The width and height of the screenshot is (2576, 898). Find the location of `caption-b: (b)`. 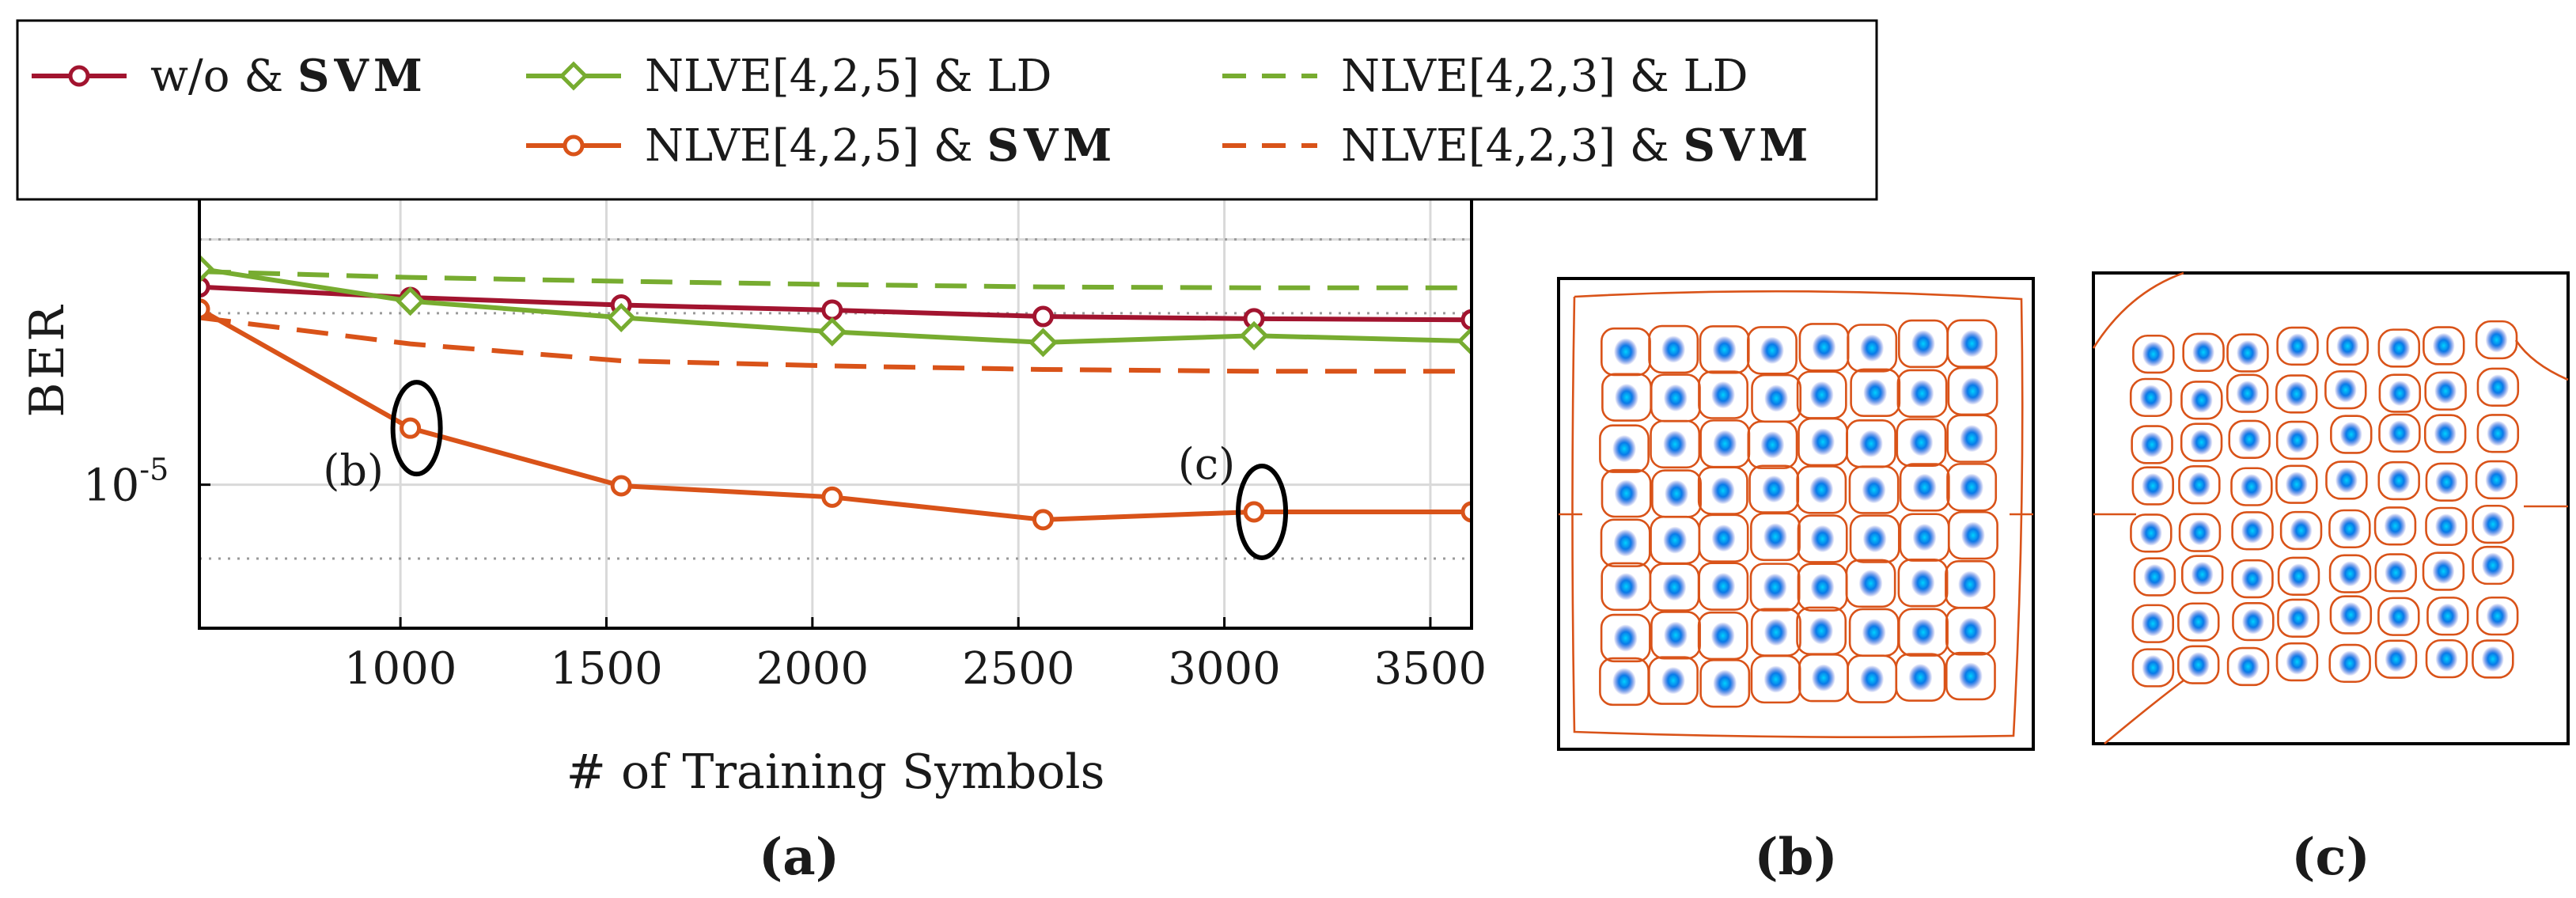

caption-b: (b) is located at coordinates (1795, 857).